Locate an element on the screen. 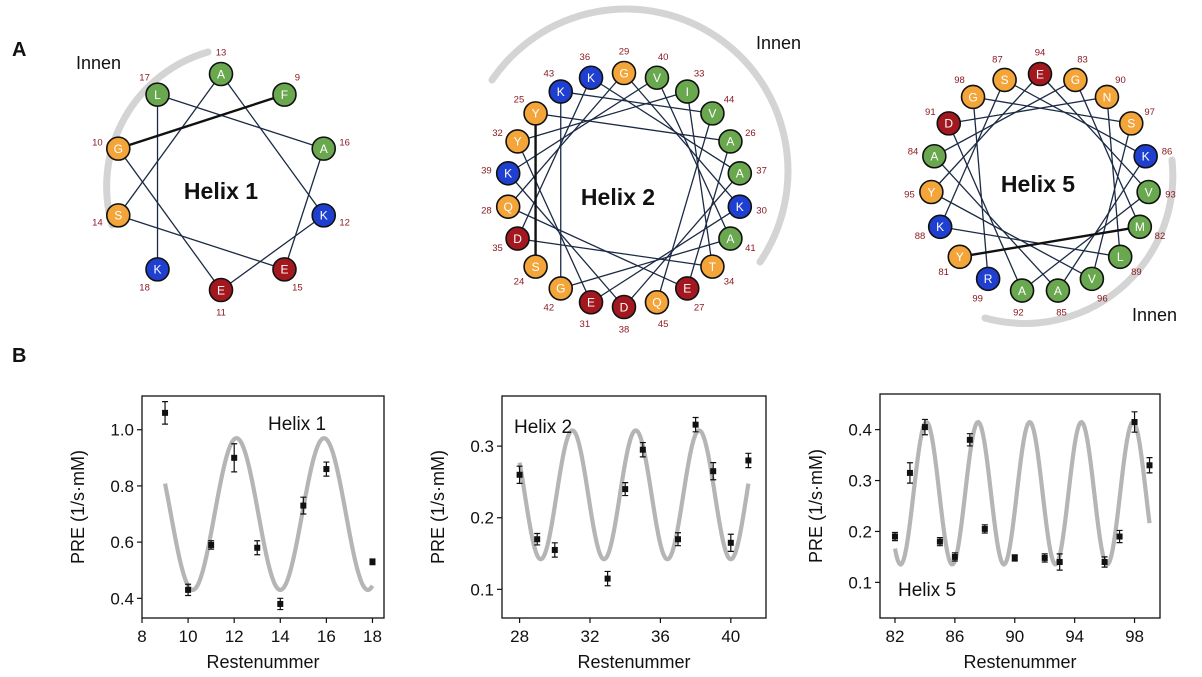 The image size is (1202, 677). residue-number: 84 is located at coordinates (913, 151).